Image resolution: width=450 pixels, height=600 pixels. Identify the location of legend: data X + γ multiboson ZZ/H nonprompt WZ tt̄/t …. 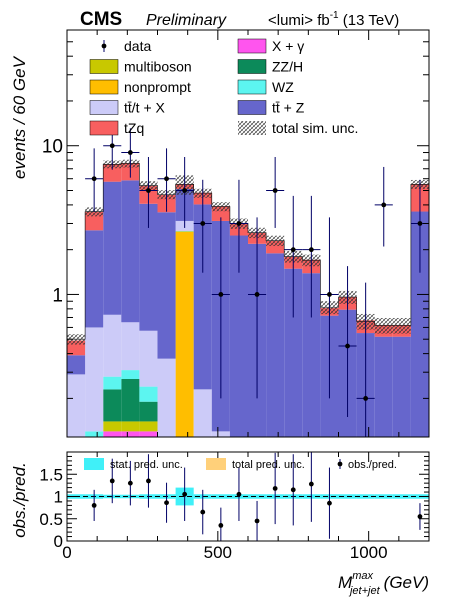
(224, 87).